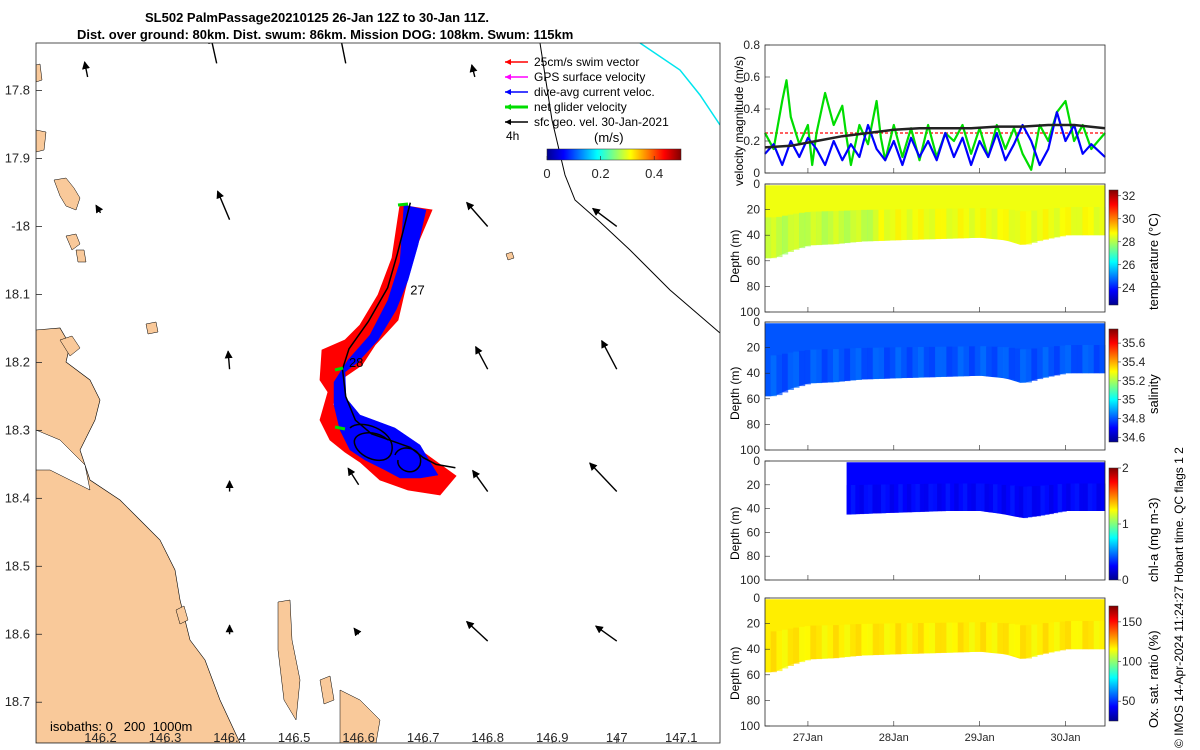  What do you see at coordinates (17, 361) in the screenshot?
I see `map-y-tick-label: 18.2` at bounding box center [17, 361].